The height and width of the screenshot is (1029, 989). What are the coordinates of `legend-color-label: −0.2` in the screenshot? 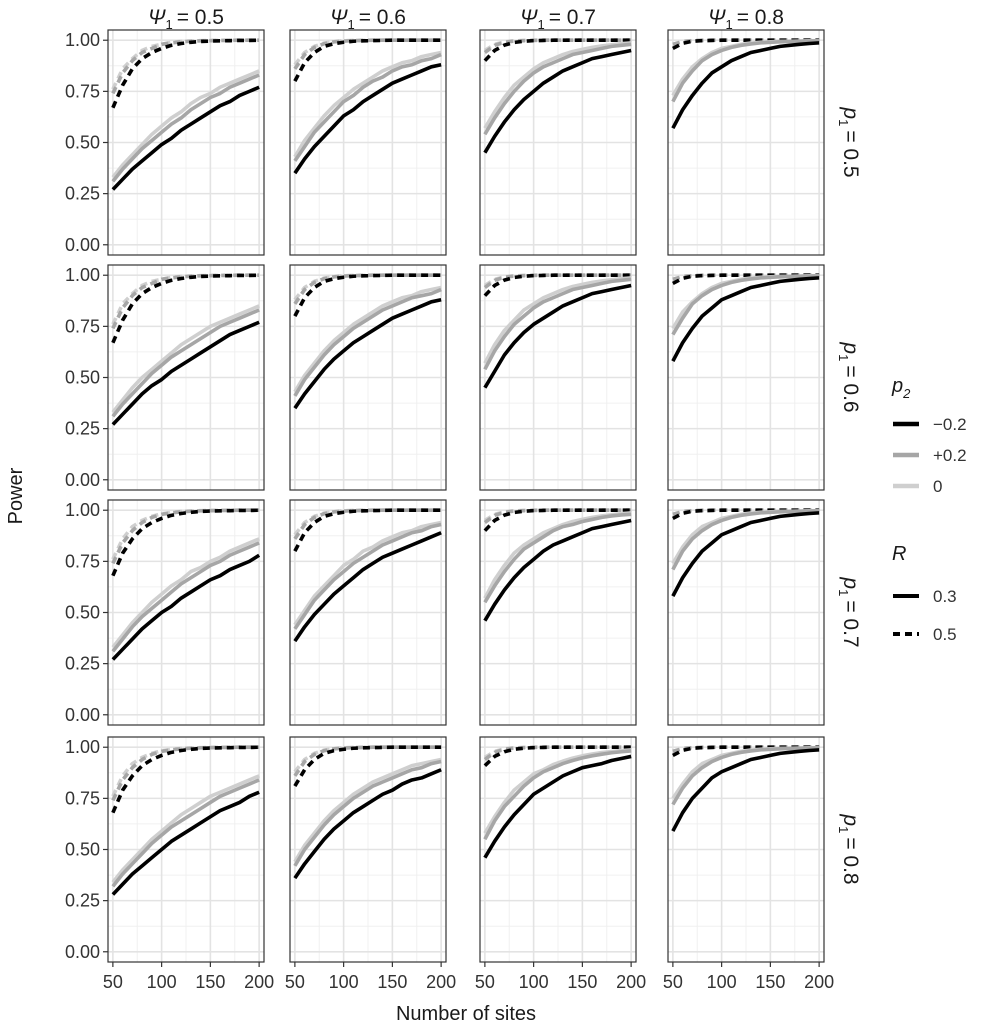 It's located at (950, 424).